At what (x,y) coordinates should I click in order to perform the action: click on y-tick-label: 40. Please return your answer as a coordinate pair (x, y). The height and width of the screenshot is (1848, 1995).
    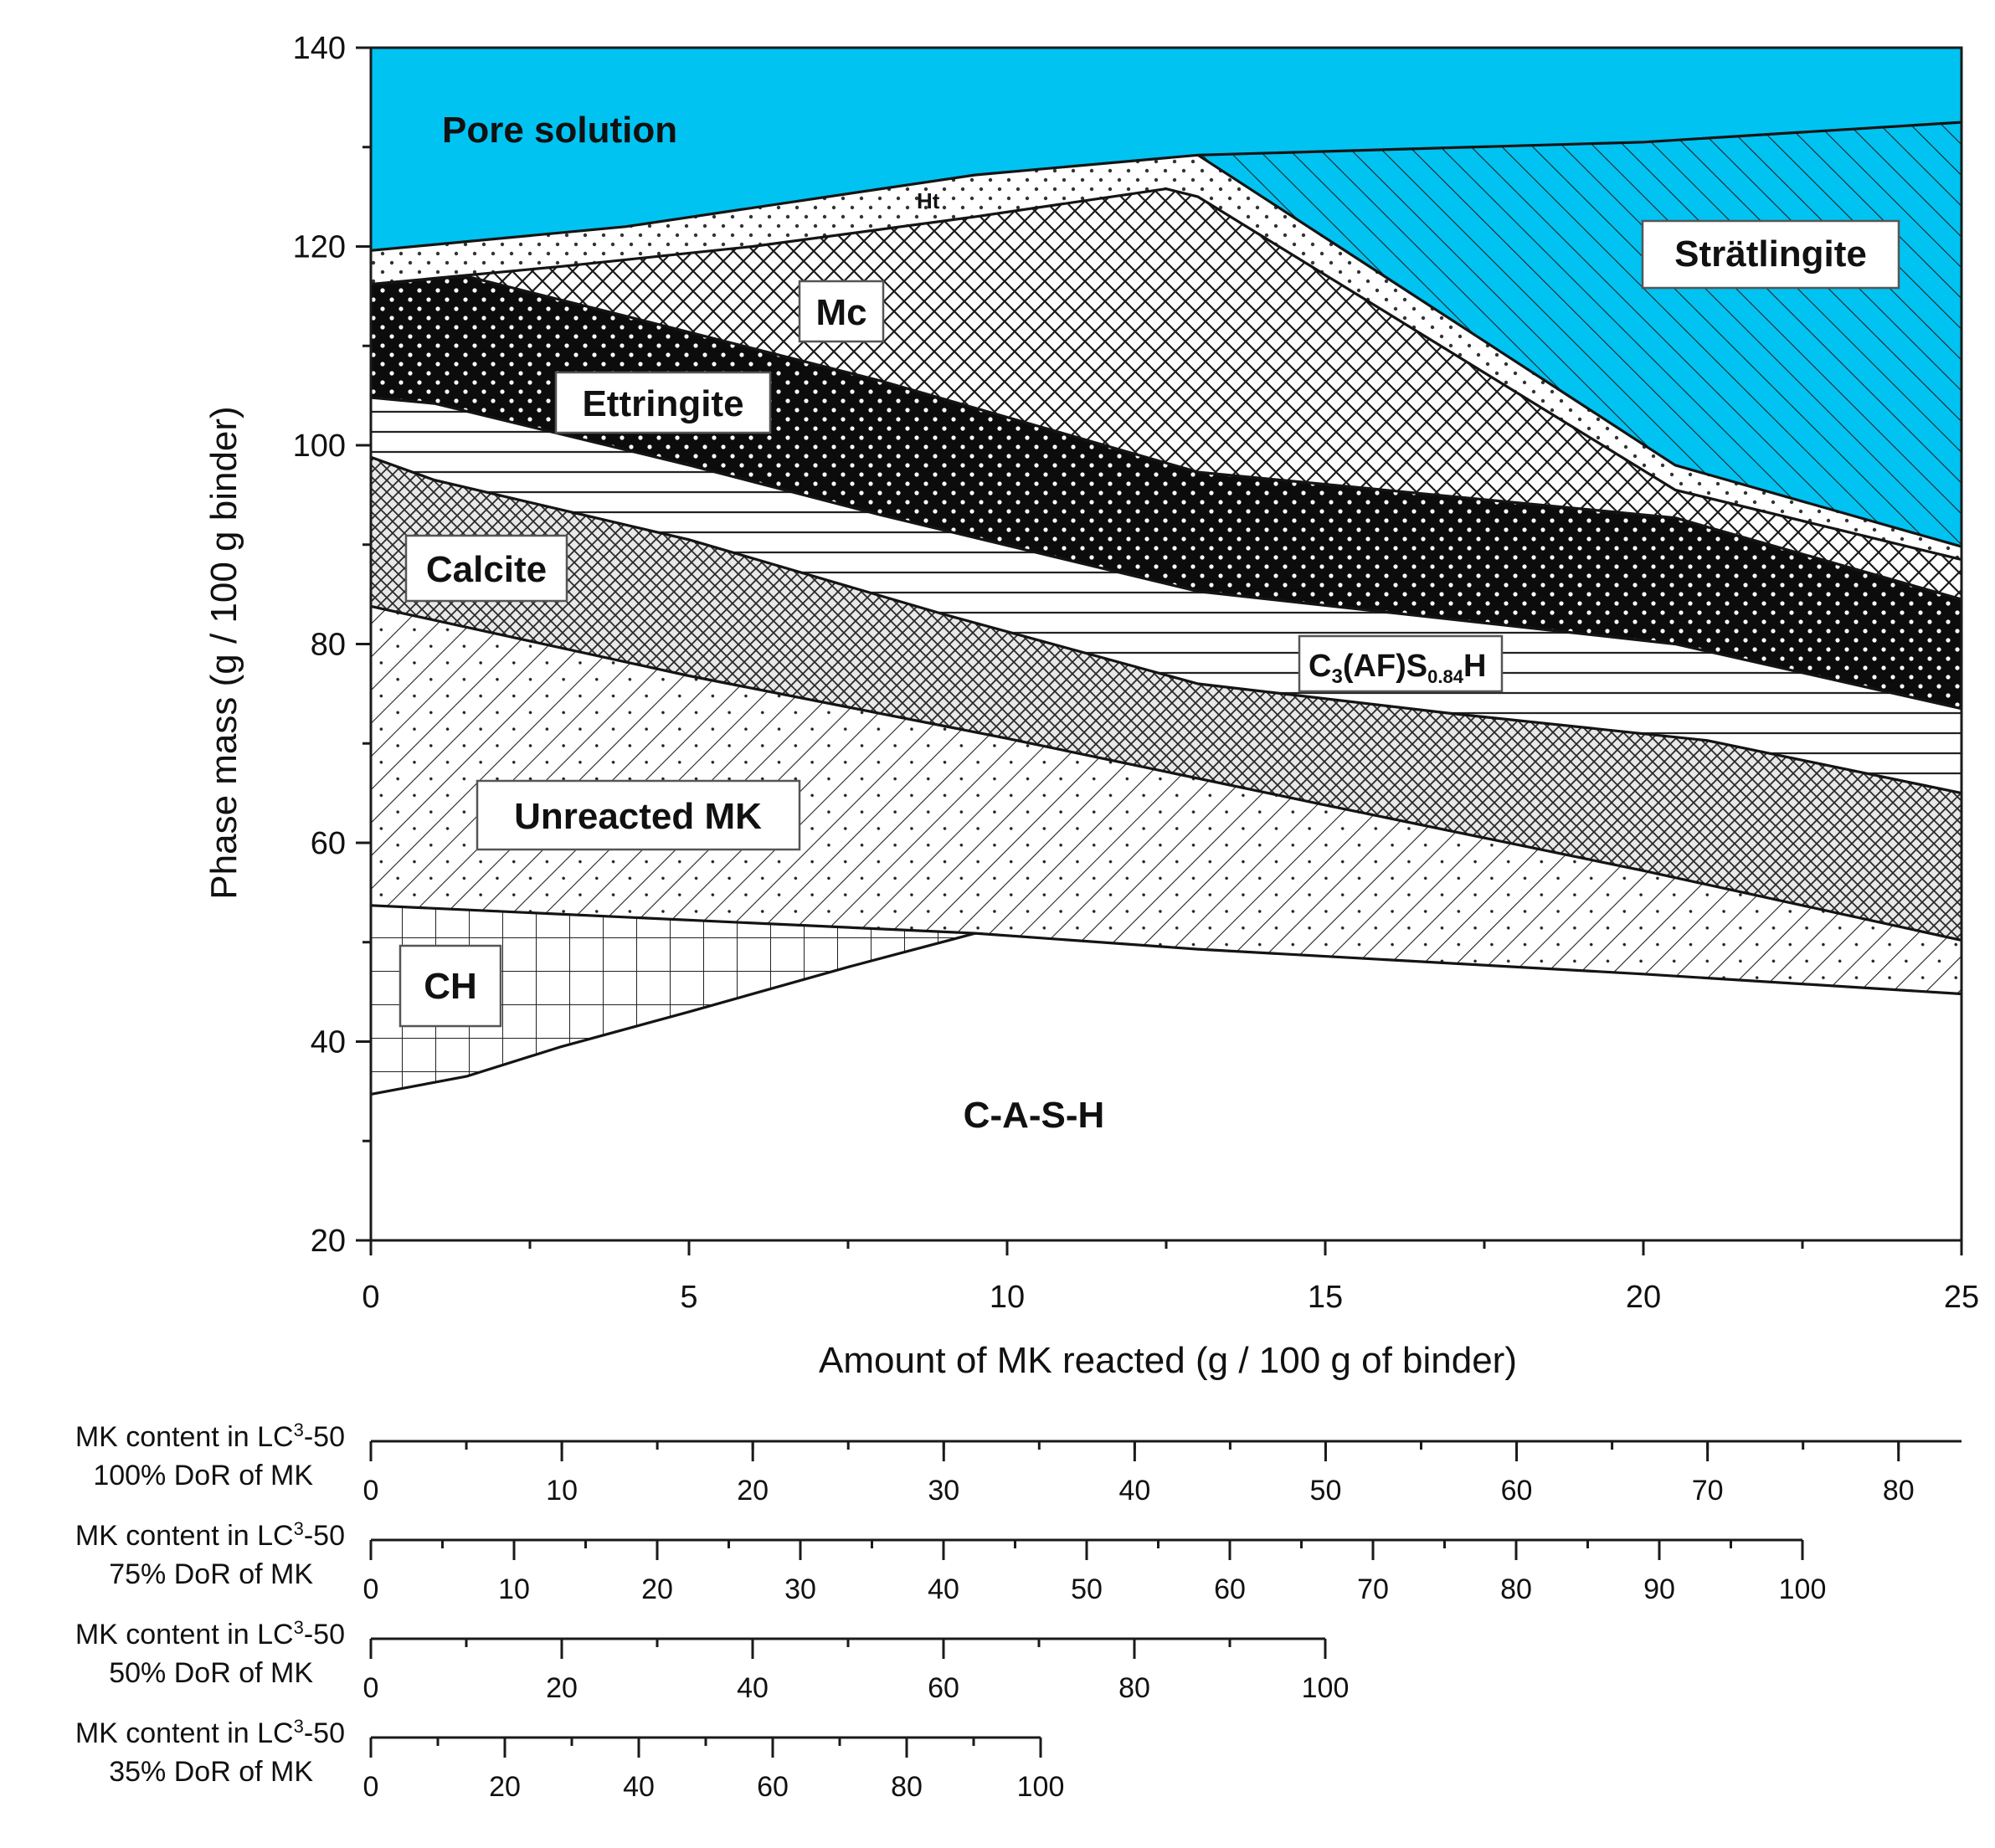
    Looking at the image, I should click on (329, 1042).